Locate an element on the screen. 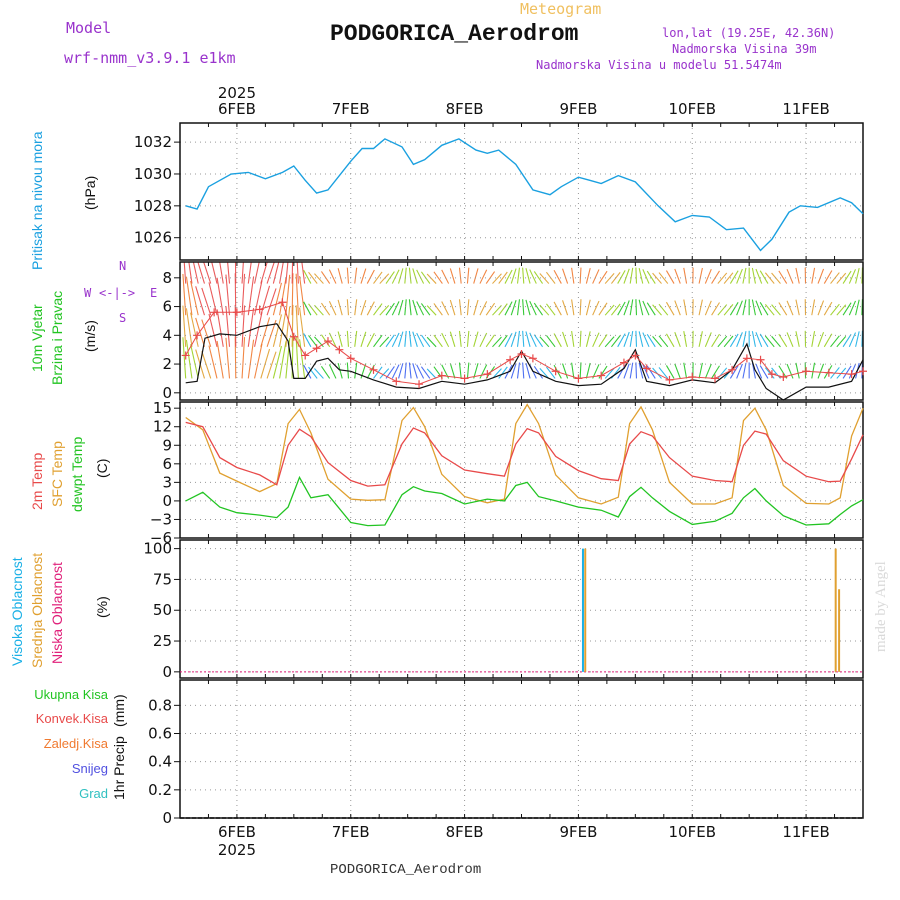  sfc-temp-label: SFC Temp is located at coordinates (57, 474).